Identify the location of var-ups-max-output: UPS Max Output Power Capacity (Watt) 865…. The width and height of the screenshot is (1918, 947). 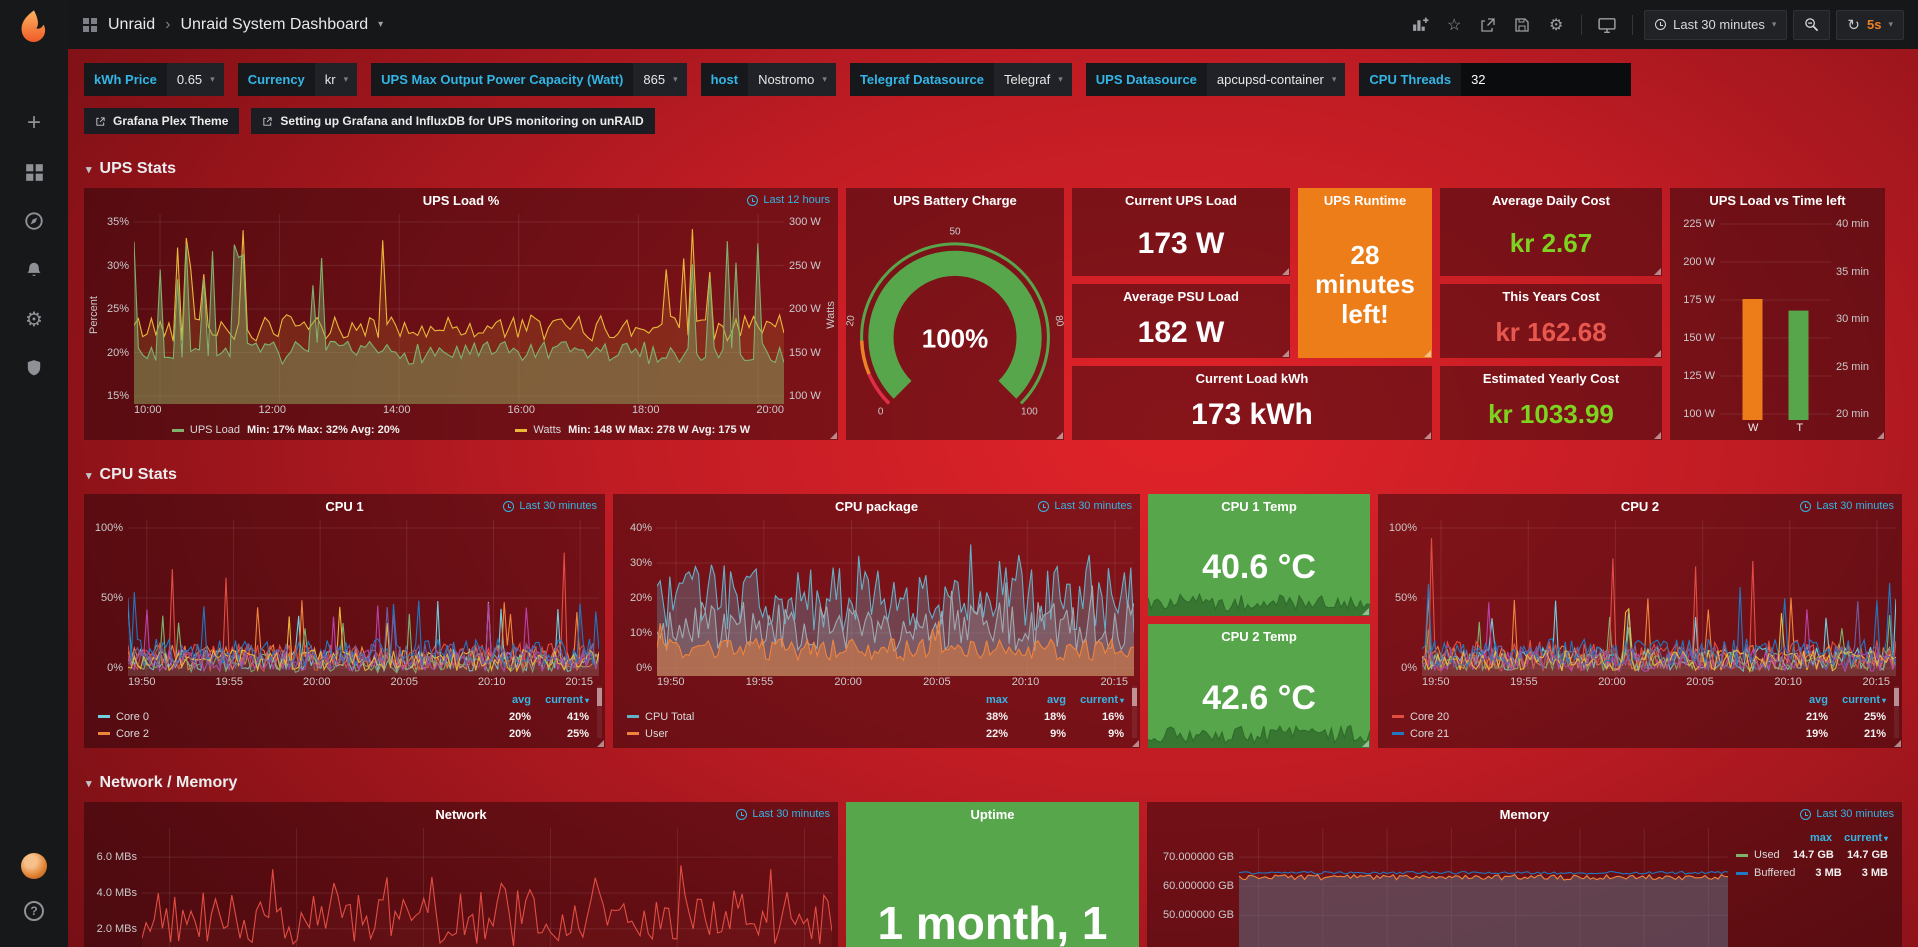
(529, 79).